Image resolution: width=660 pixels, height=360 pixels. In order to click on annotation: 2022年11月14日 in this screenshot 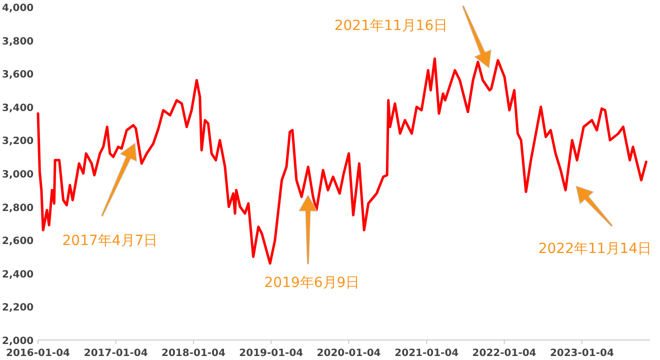, I will do `click(595, 249)`.